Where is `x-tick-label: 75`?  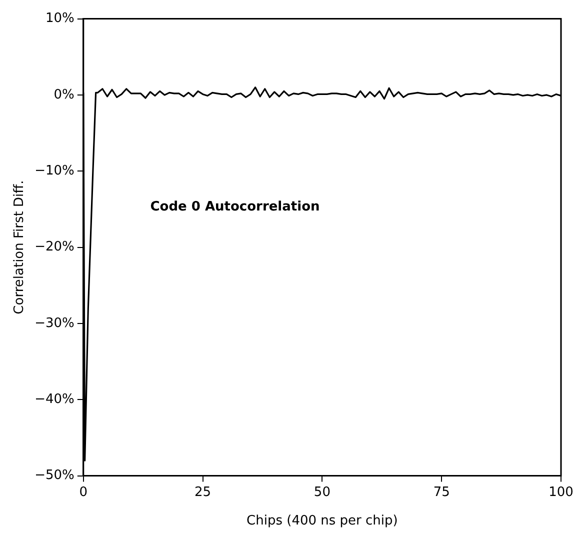
x-tick-label: 75 is located at coordinates (441, 492).